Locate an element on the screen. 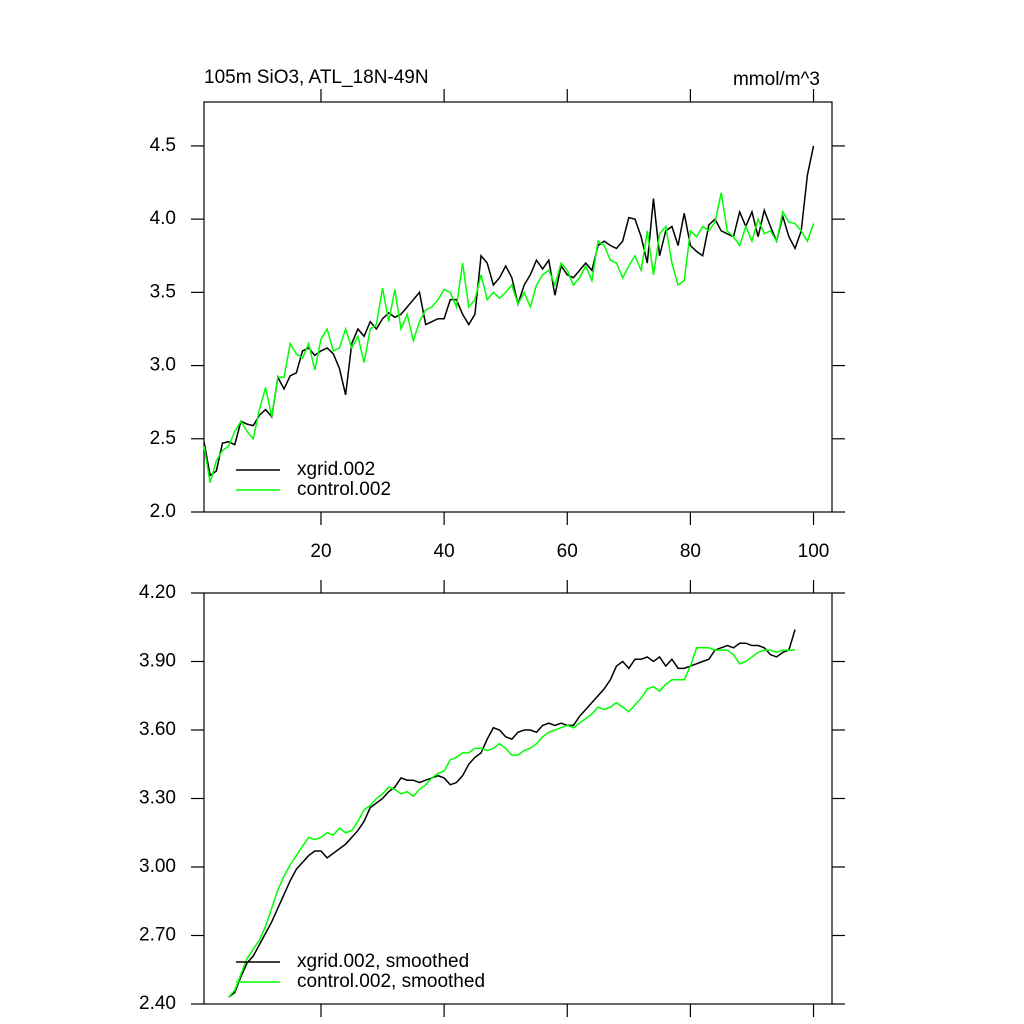 Image resolution: width=1024 pixels, height=1024 pixels. x-tick-label: 80 is located at coordinates (690, 551).